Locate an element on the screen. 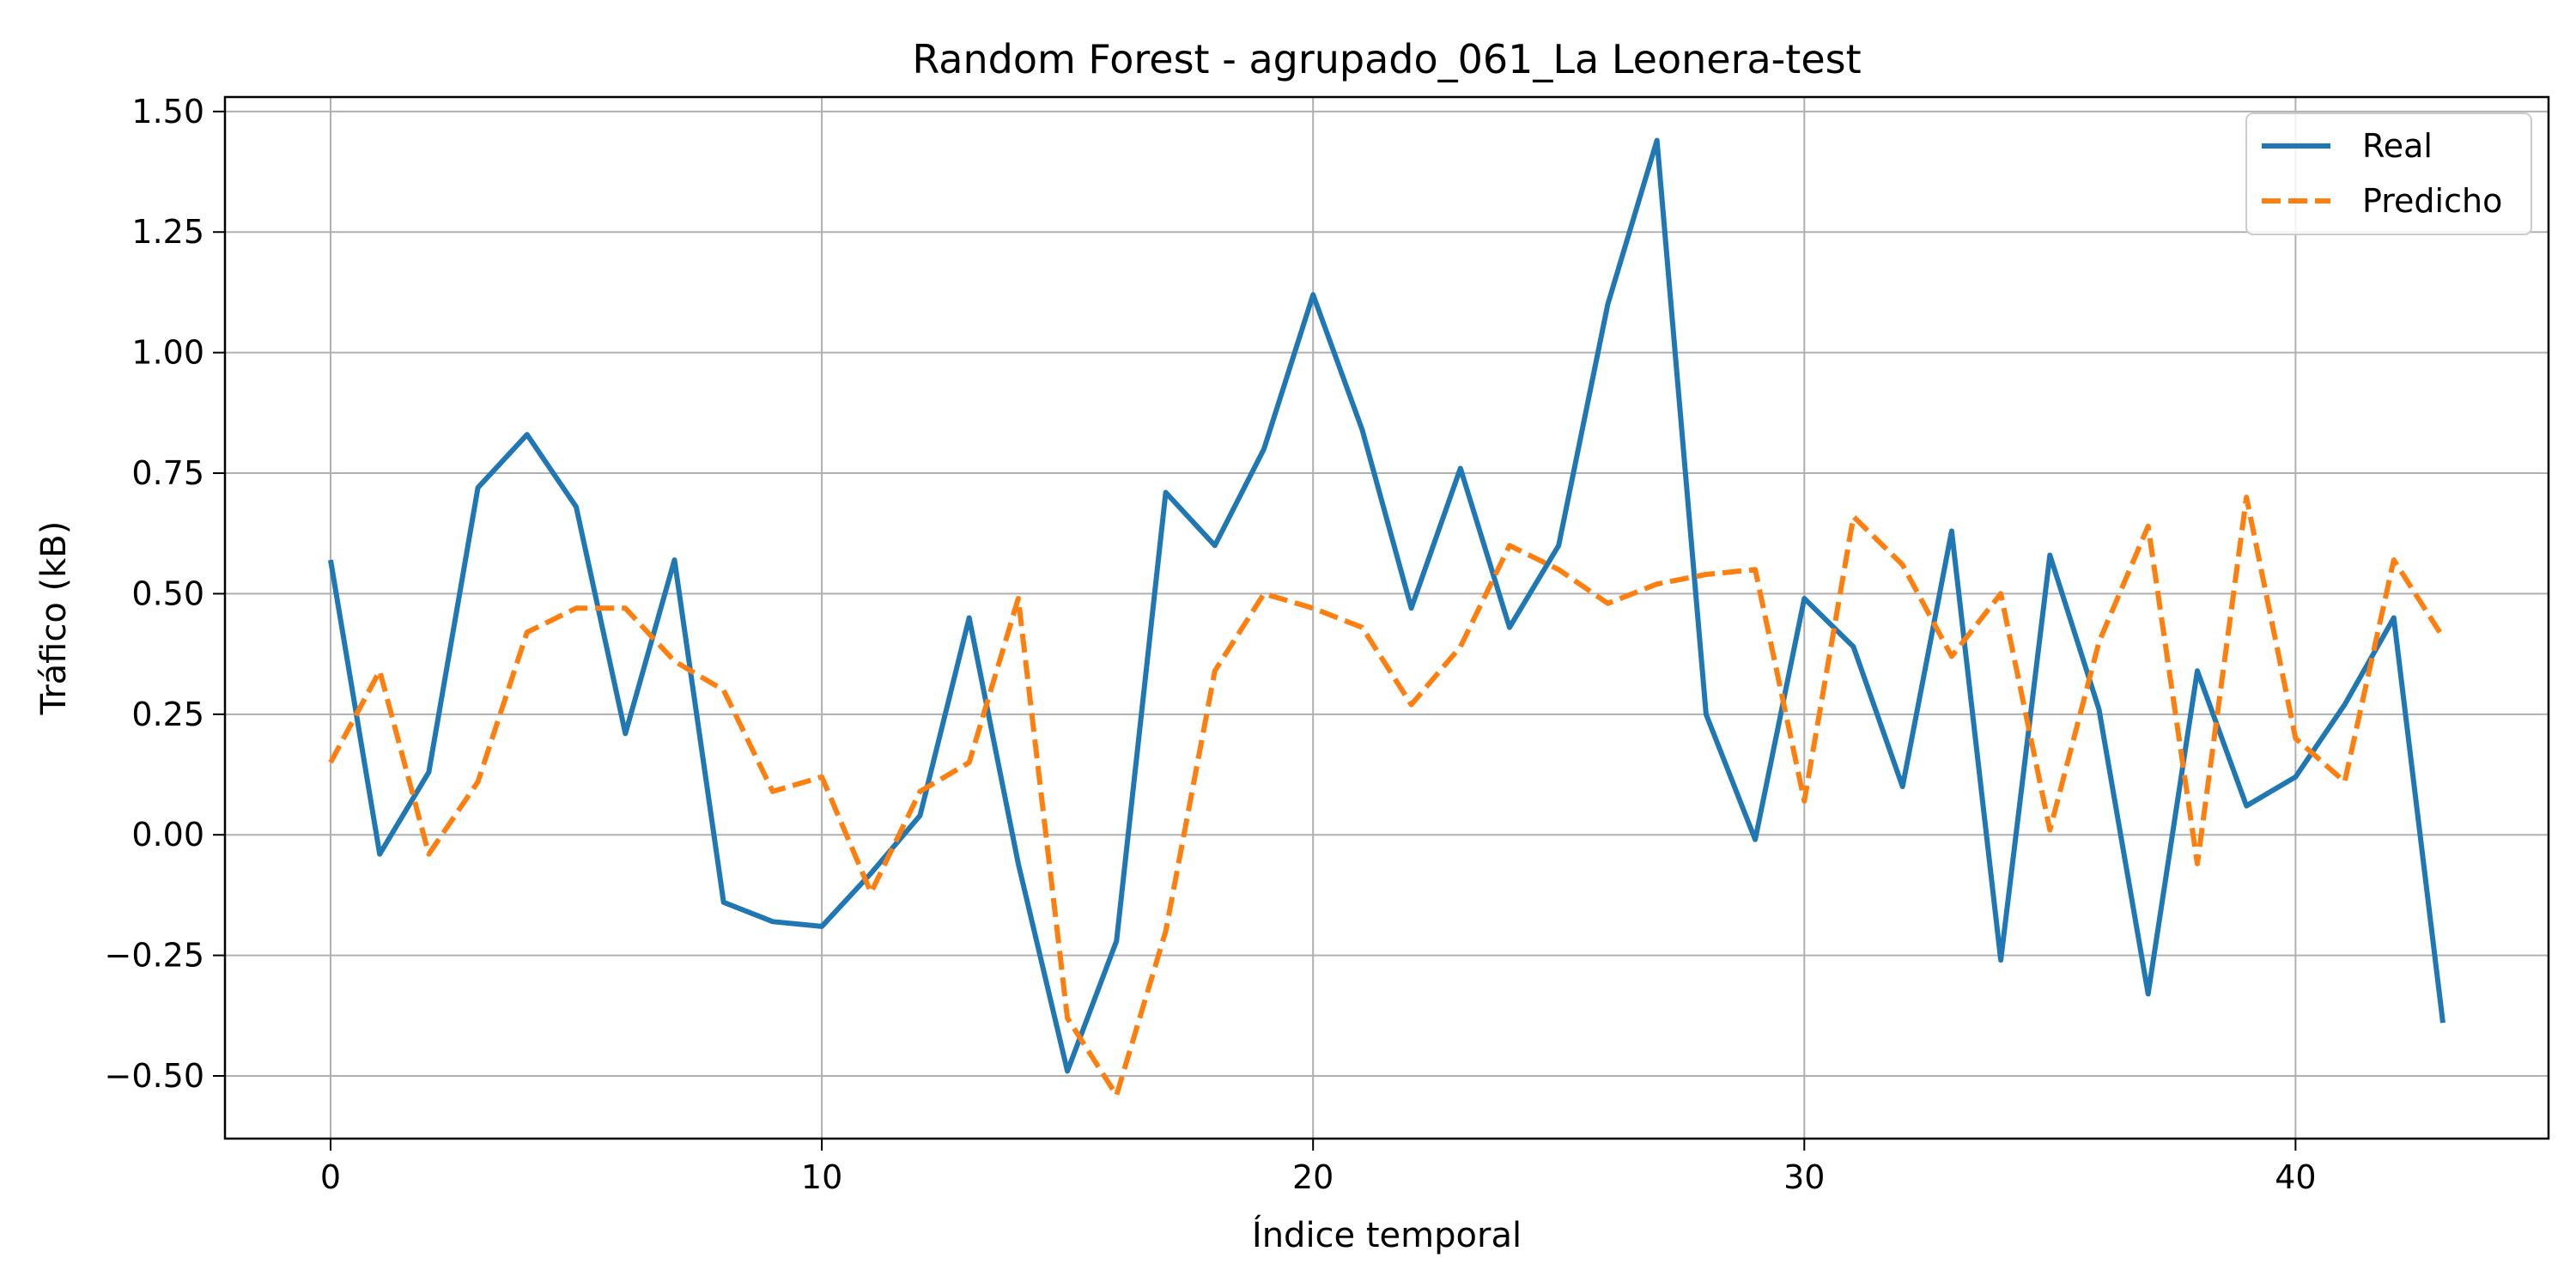  y-tick-label: 0.00 is located at coordinates (167, 835).